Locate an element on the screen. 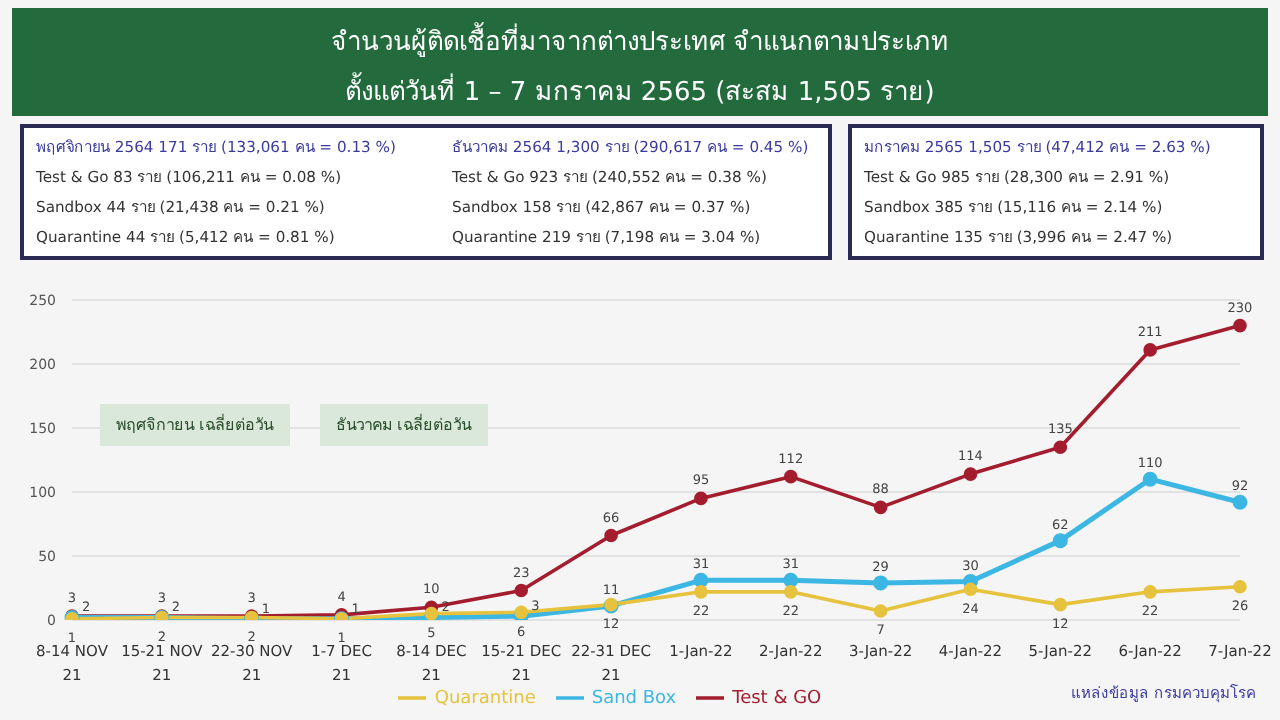 The width and height of the screenshot is (1280, 720). annotation: พฤศจิกายน เฉลี่ยต่อวัน is located at coordinates (195, 425).